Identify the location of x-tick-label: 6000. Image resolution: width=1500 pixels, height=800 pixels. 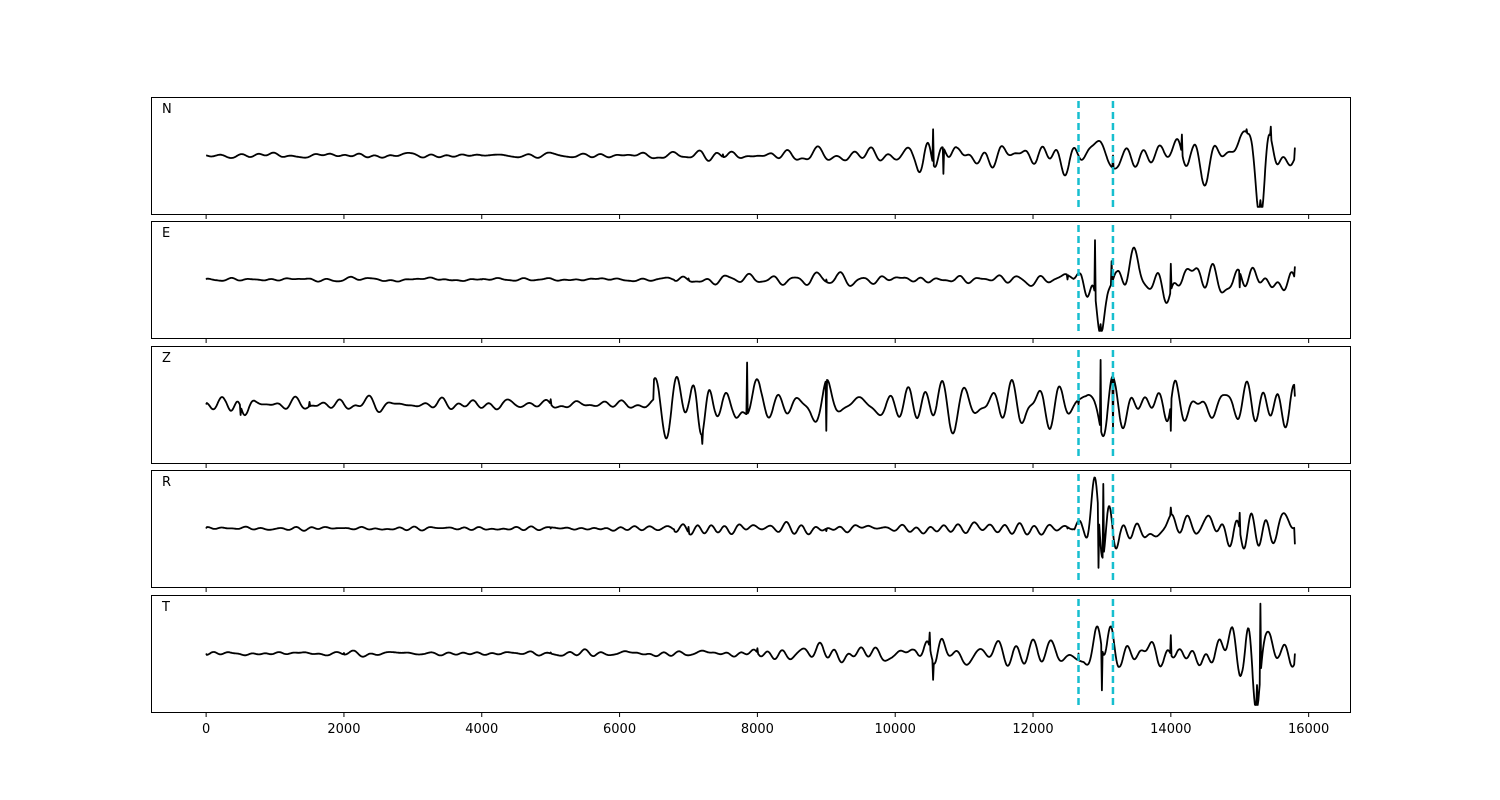
(619, 729).